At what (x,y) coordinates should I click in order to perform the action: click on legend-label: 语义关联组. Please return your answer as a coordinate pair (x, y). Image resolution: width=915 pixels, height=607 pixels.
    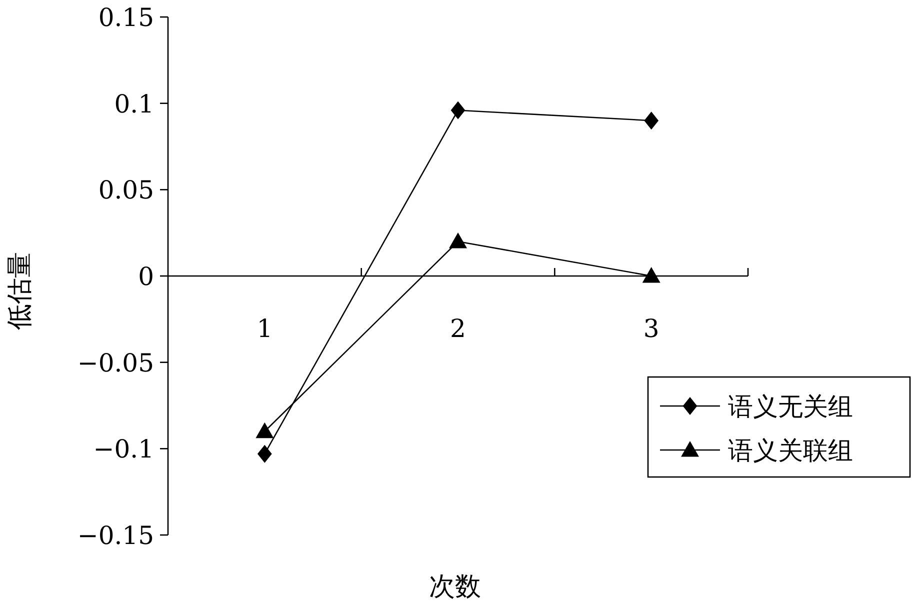
    Looking at the image, I should click on (790, 450).